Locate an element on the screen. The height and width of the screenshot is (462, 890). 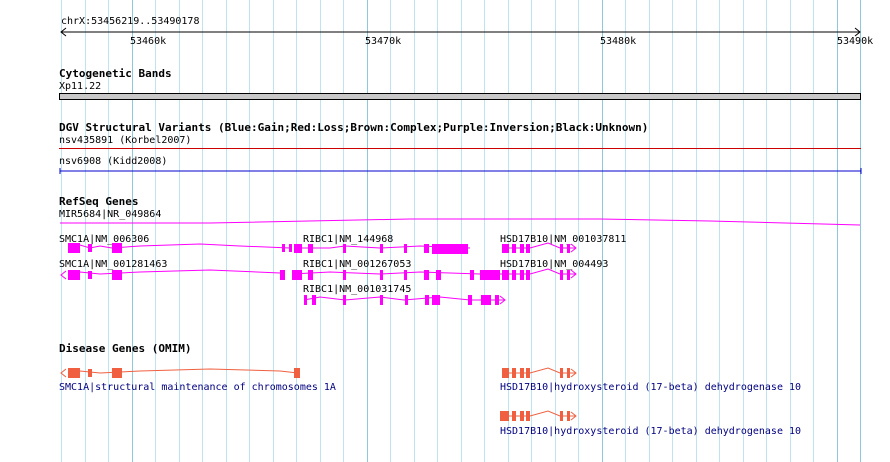
gene-label: RIBC1|NM_144968 is located at coordinates (348, 239).